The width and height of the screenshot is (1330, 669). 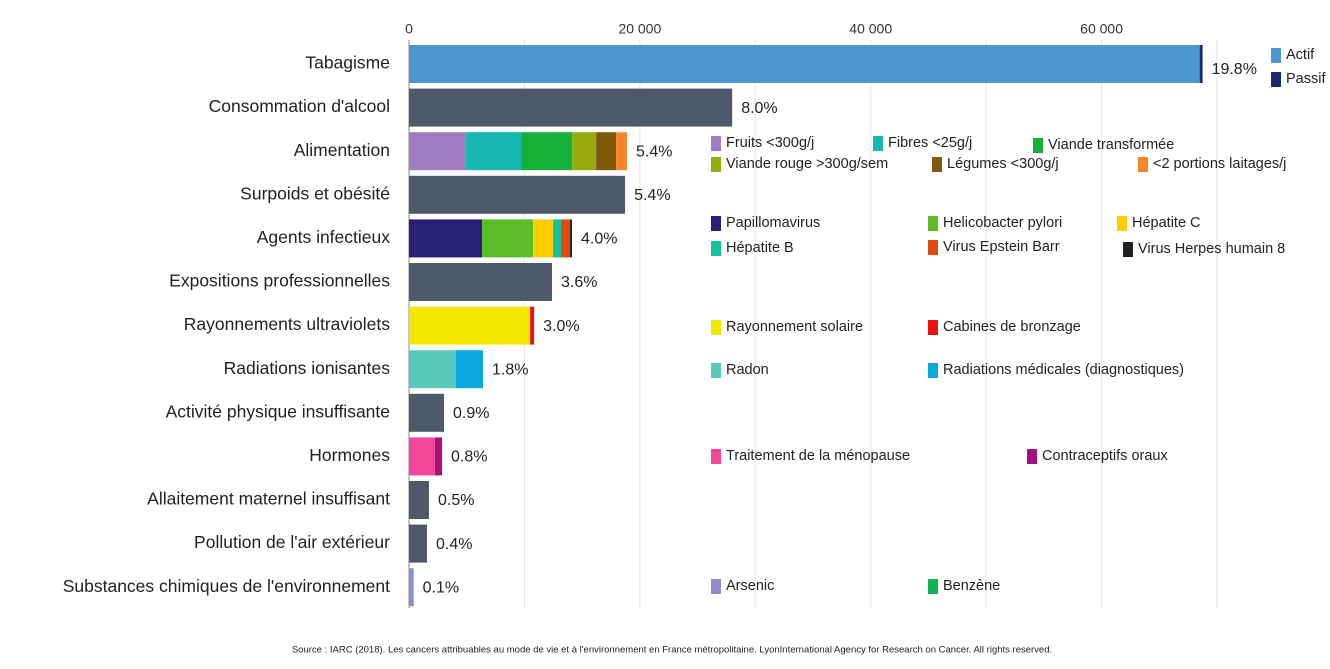 I want to click on legend-label: Viande rouge >300g/sem, so click(x=807, y=164).